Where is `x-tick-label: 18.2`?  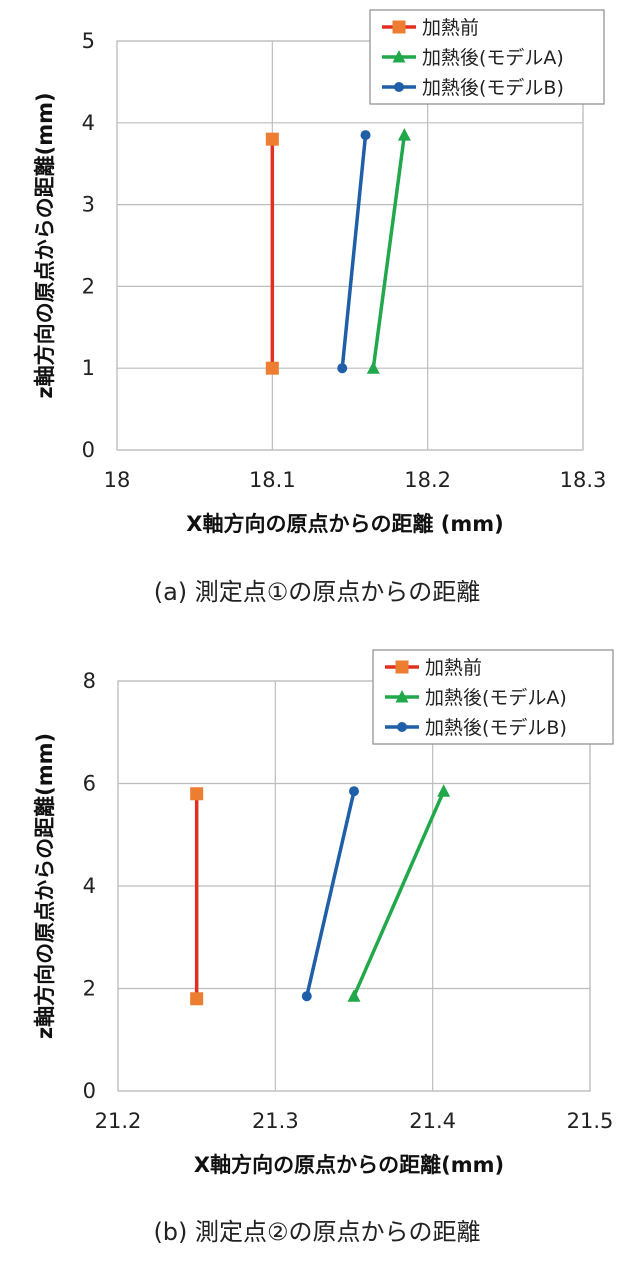 x-tick-label: 18.2 is located at coordinates (427, 480).